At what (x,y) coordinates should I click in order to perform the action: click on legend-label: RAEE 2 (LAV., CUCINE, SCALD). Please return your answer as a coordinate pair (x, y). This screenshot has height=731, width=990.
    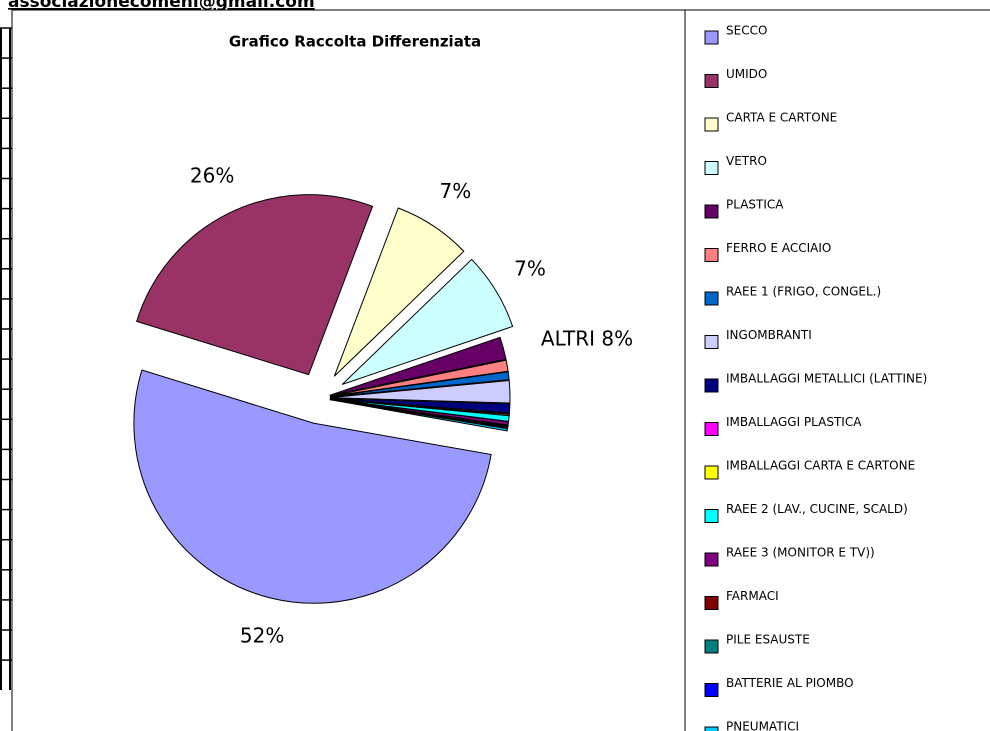
    Looking at the image, I should click on (817, 509).